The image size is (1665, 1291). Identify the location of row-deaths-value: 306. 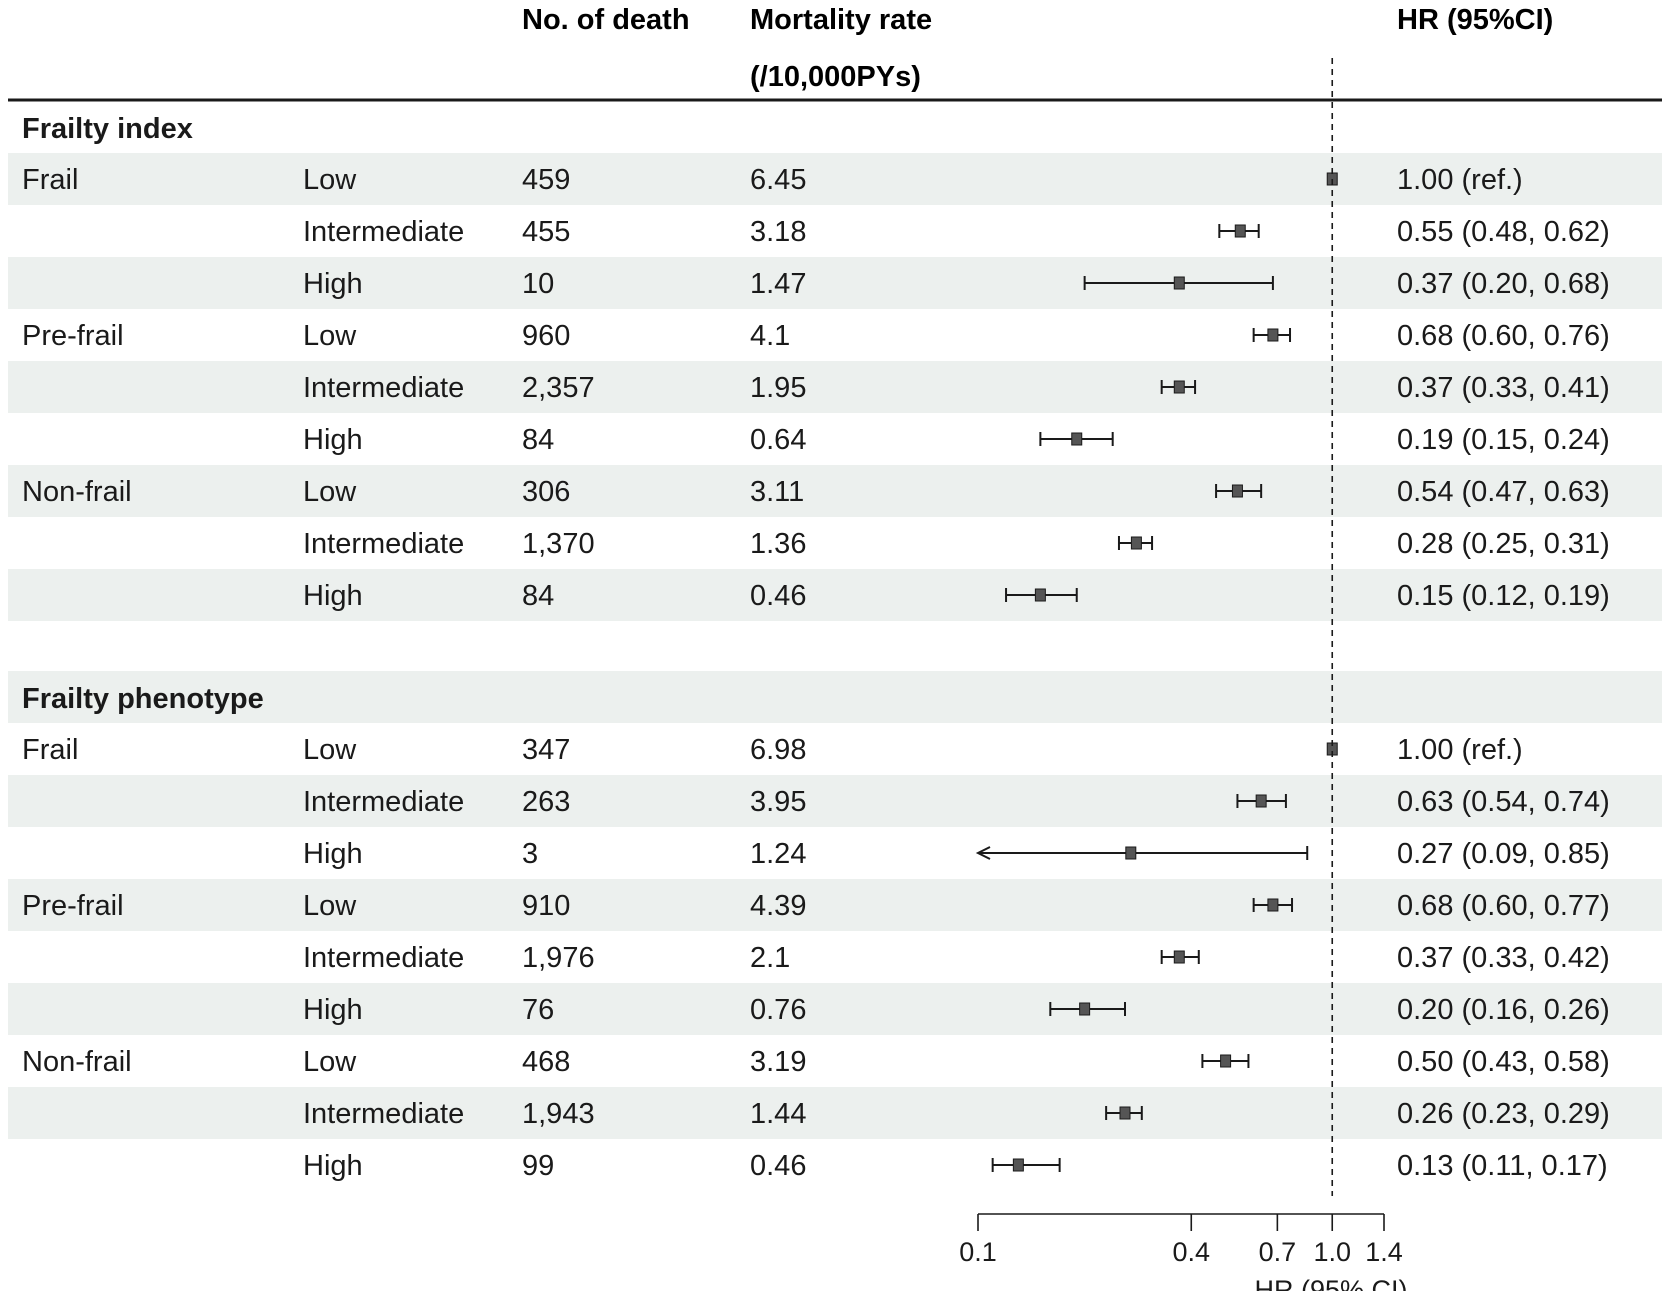
(546, 492).